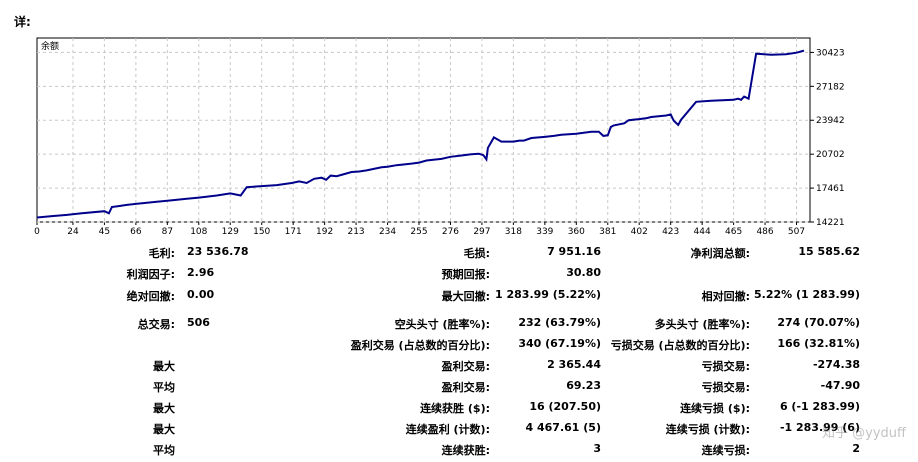 This screenshot has height=462, width=918. What do you see at coordinates (829, 251) in the screenshot?
I see `stat-value: 15 585.62` at bounding box center [829, 251].